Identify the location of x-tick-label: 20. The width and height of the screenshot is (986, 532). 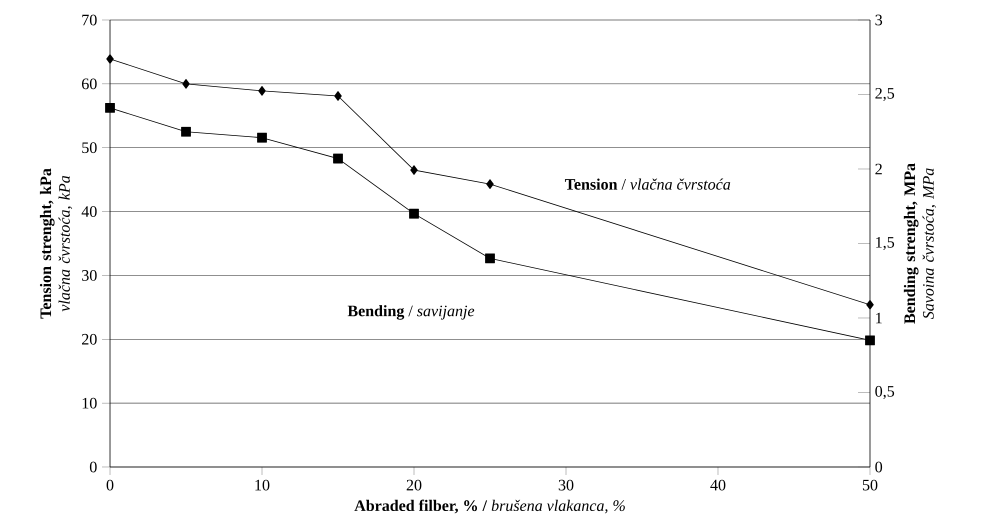
(414, 485).